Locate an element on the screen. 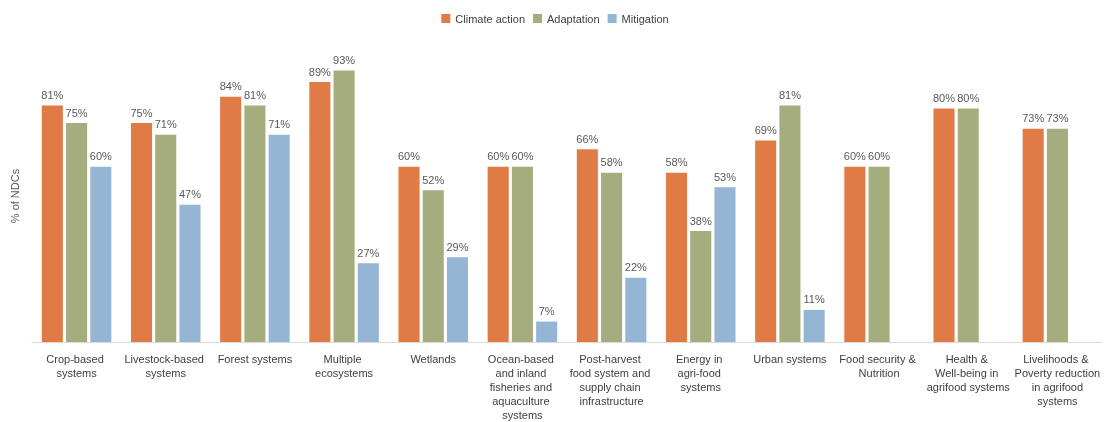 This screenshot has width=1110, height=422. x-tick-label: Multiple ecosystems is located at coordinates (344, 366).